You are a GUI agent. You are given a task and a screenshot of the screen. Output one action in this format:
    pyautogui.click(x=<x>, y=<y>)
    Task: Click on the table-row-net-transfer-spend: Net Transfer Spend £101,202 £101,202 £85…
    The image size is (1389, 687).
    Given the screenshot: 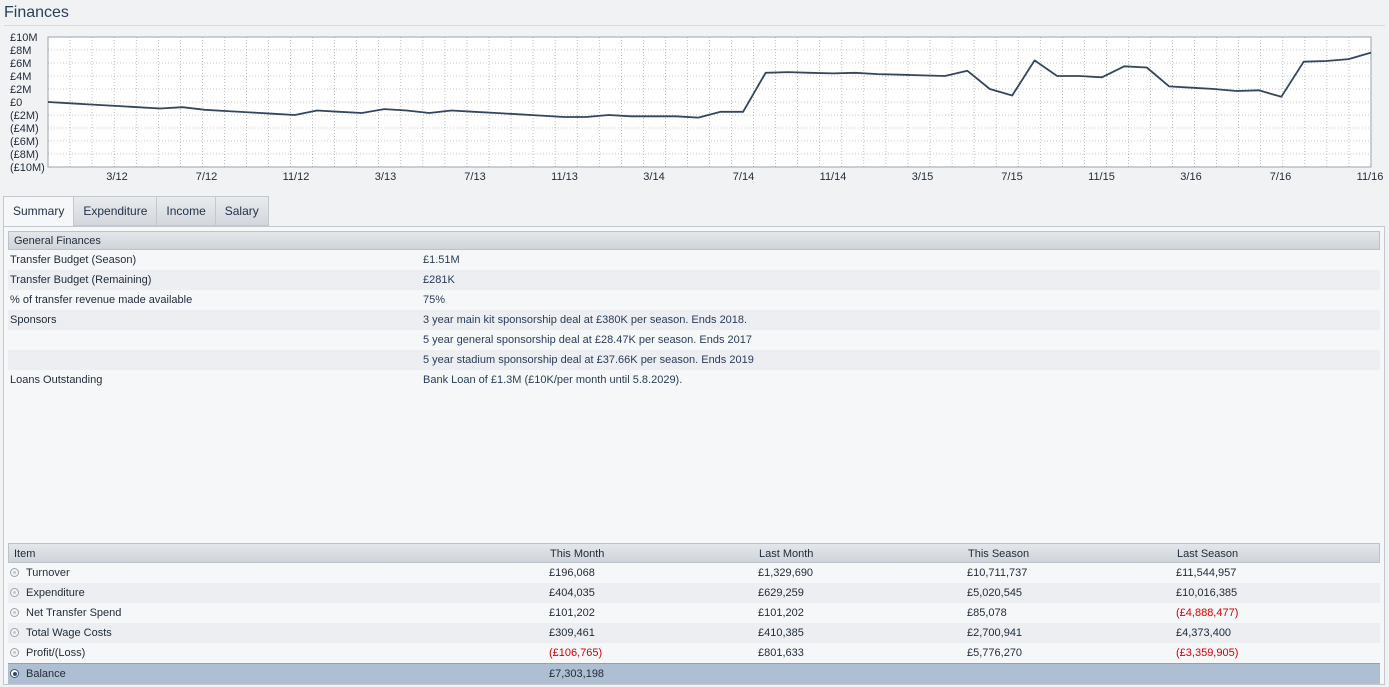 What is the action you would take?
    pyautogui.click(x=694, y=613)
    